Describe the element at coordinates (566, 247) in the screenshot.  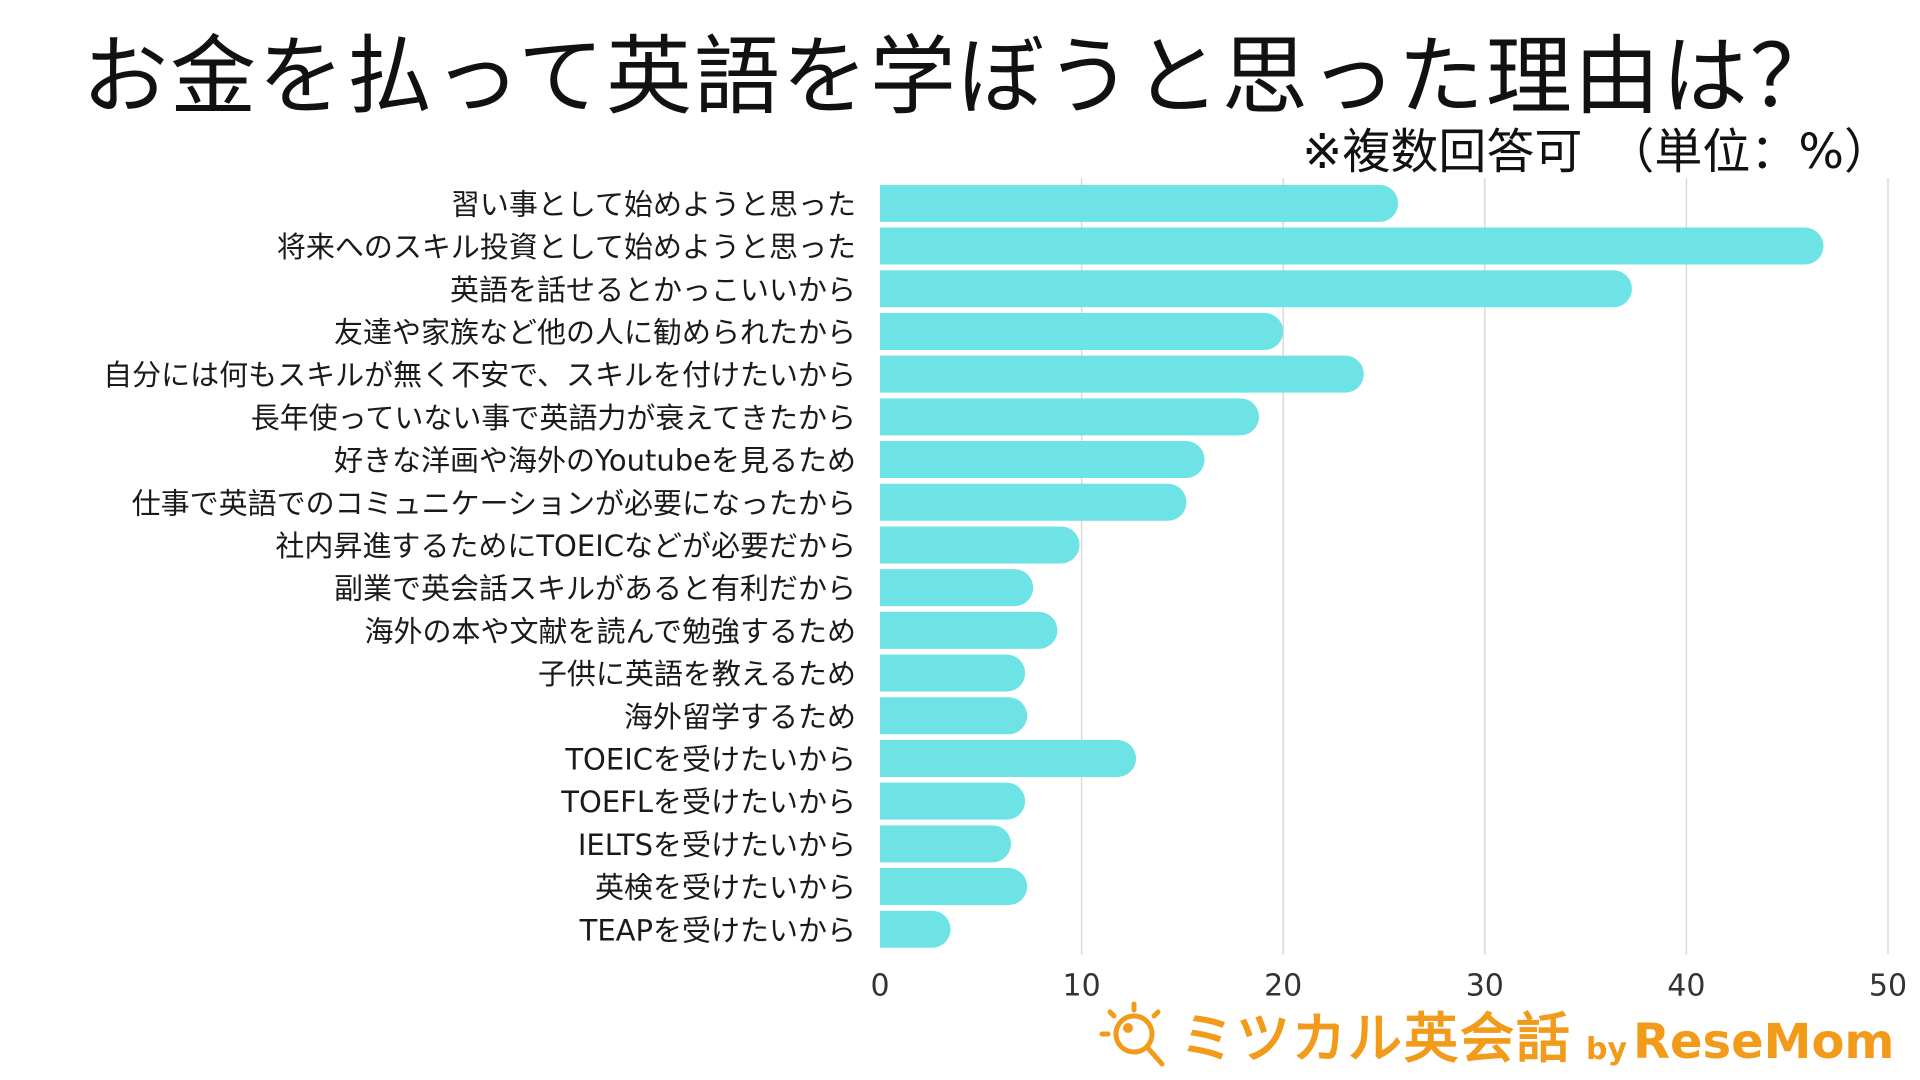
I see `category-label: 将来へのスキル投資として始めようと思った` at that location.